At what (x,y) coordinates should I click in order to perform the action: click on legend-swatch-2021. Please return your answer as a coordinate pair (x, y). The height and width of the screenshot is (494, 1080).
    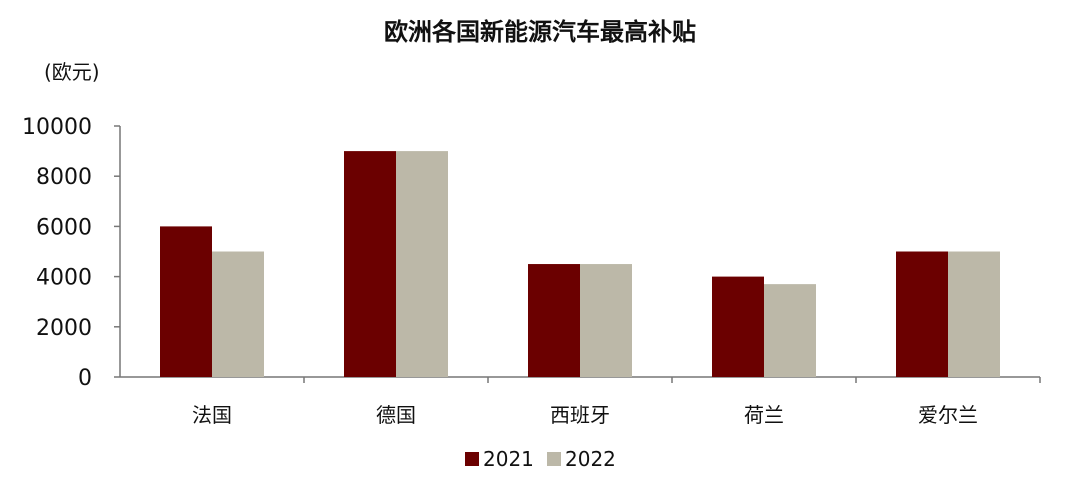
    Looking at the image, I should click on (472, 459).